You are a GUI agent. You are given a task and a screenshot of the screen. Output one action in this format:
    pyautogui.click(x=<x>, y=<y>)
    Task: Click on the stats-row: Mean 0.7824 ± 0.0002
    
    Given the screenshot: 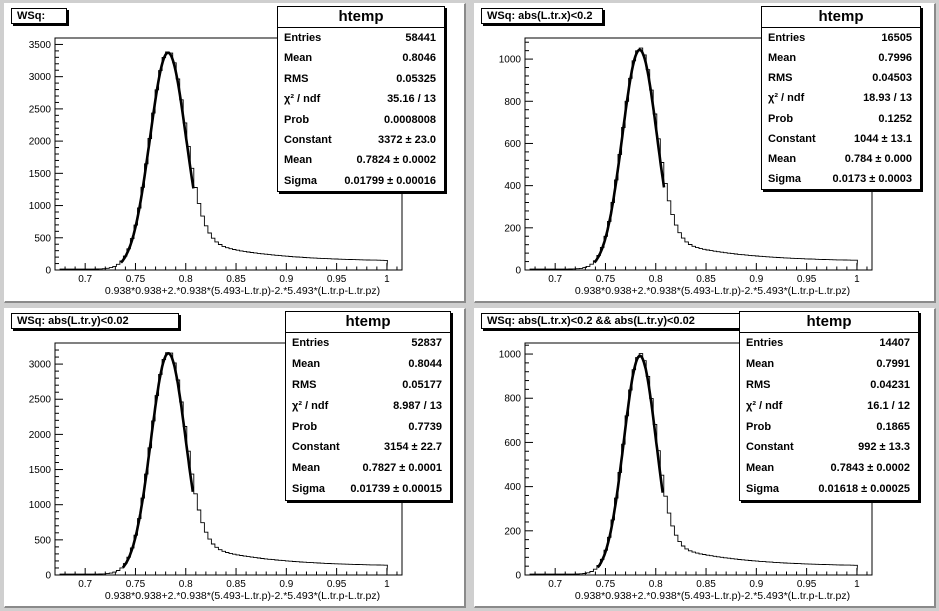 What is the action you would take?
    pyautogui.click(x=361, y=160)
    